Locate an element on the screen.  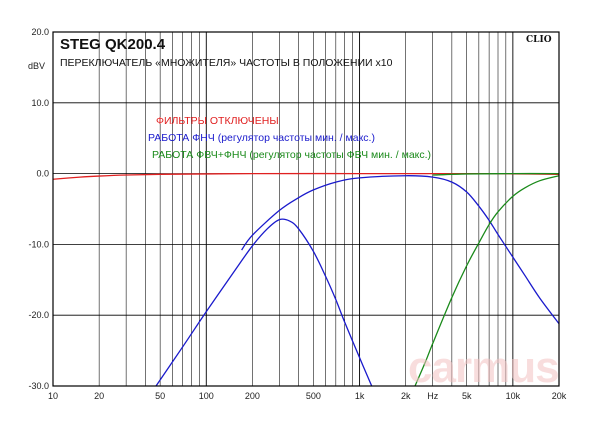
brand-label: CLIO is located at coordinates (539, 40).